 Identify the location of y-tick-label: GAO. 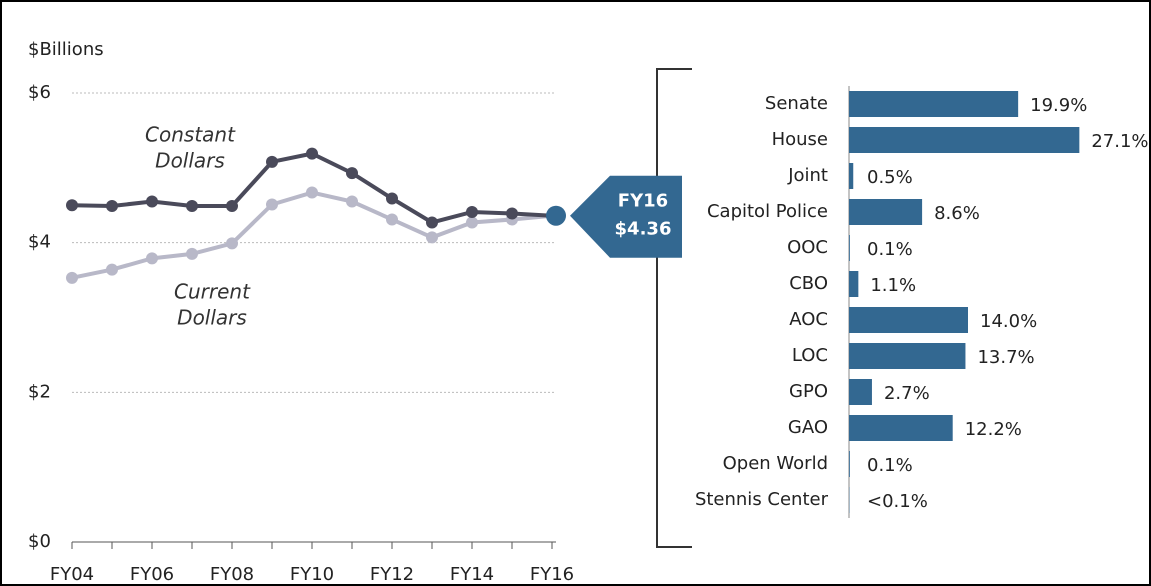
(808, 427).